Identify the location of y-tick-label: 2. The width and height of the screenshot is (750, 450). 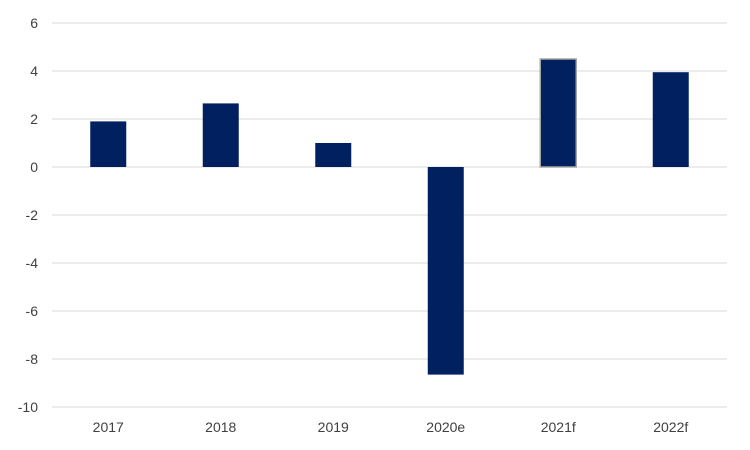
(34, 119).